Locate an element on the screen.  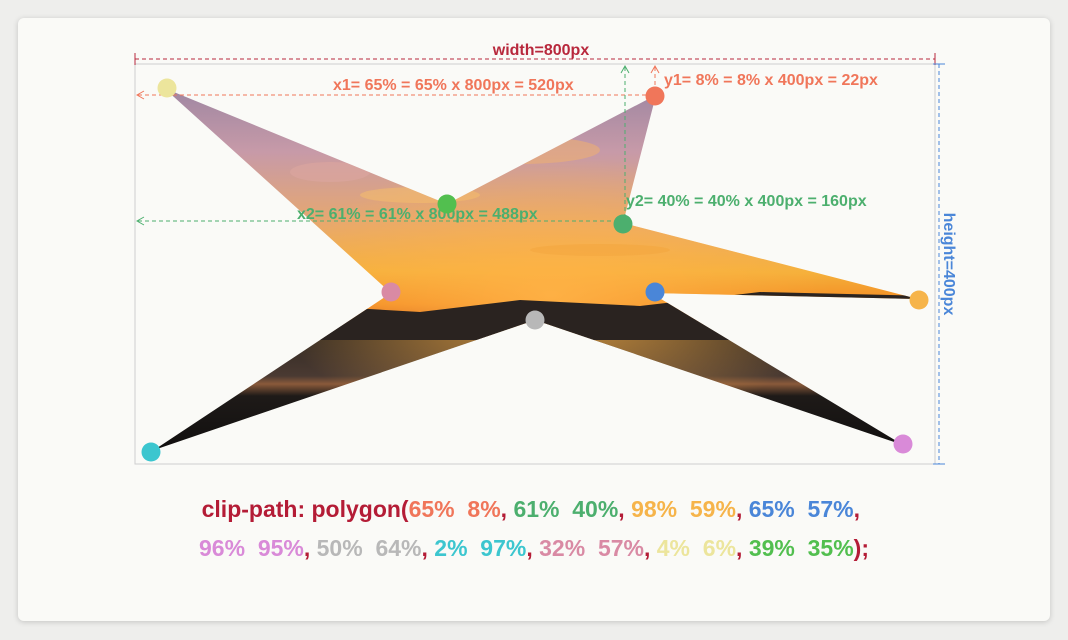
code-point-4: 65% 57%, is located at coordinates (807, 509).